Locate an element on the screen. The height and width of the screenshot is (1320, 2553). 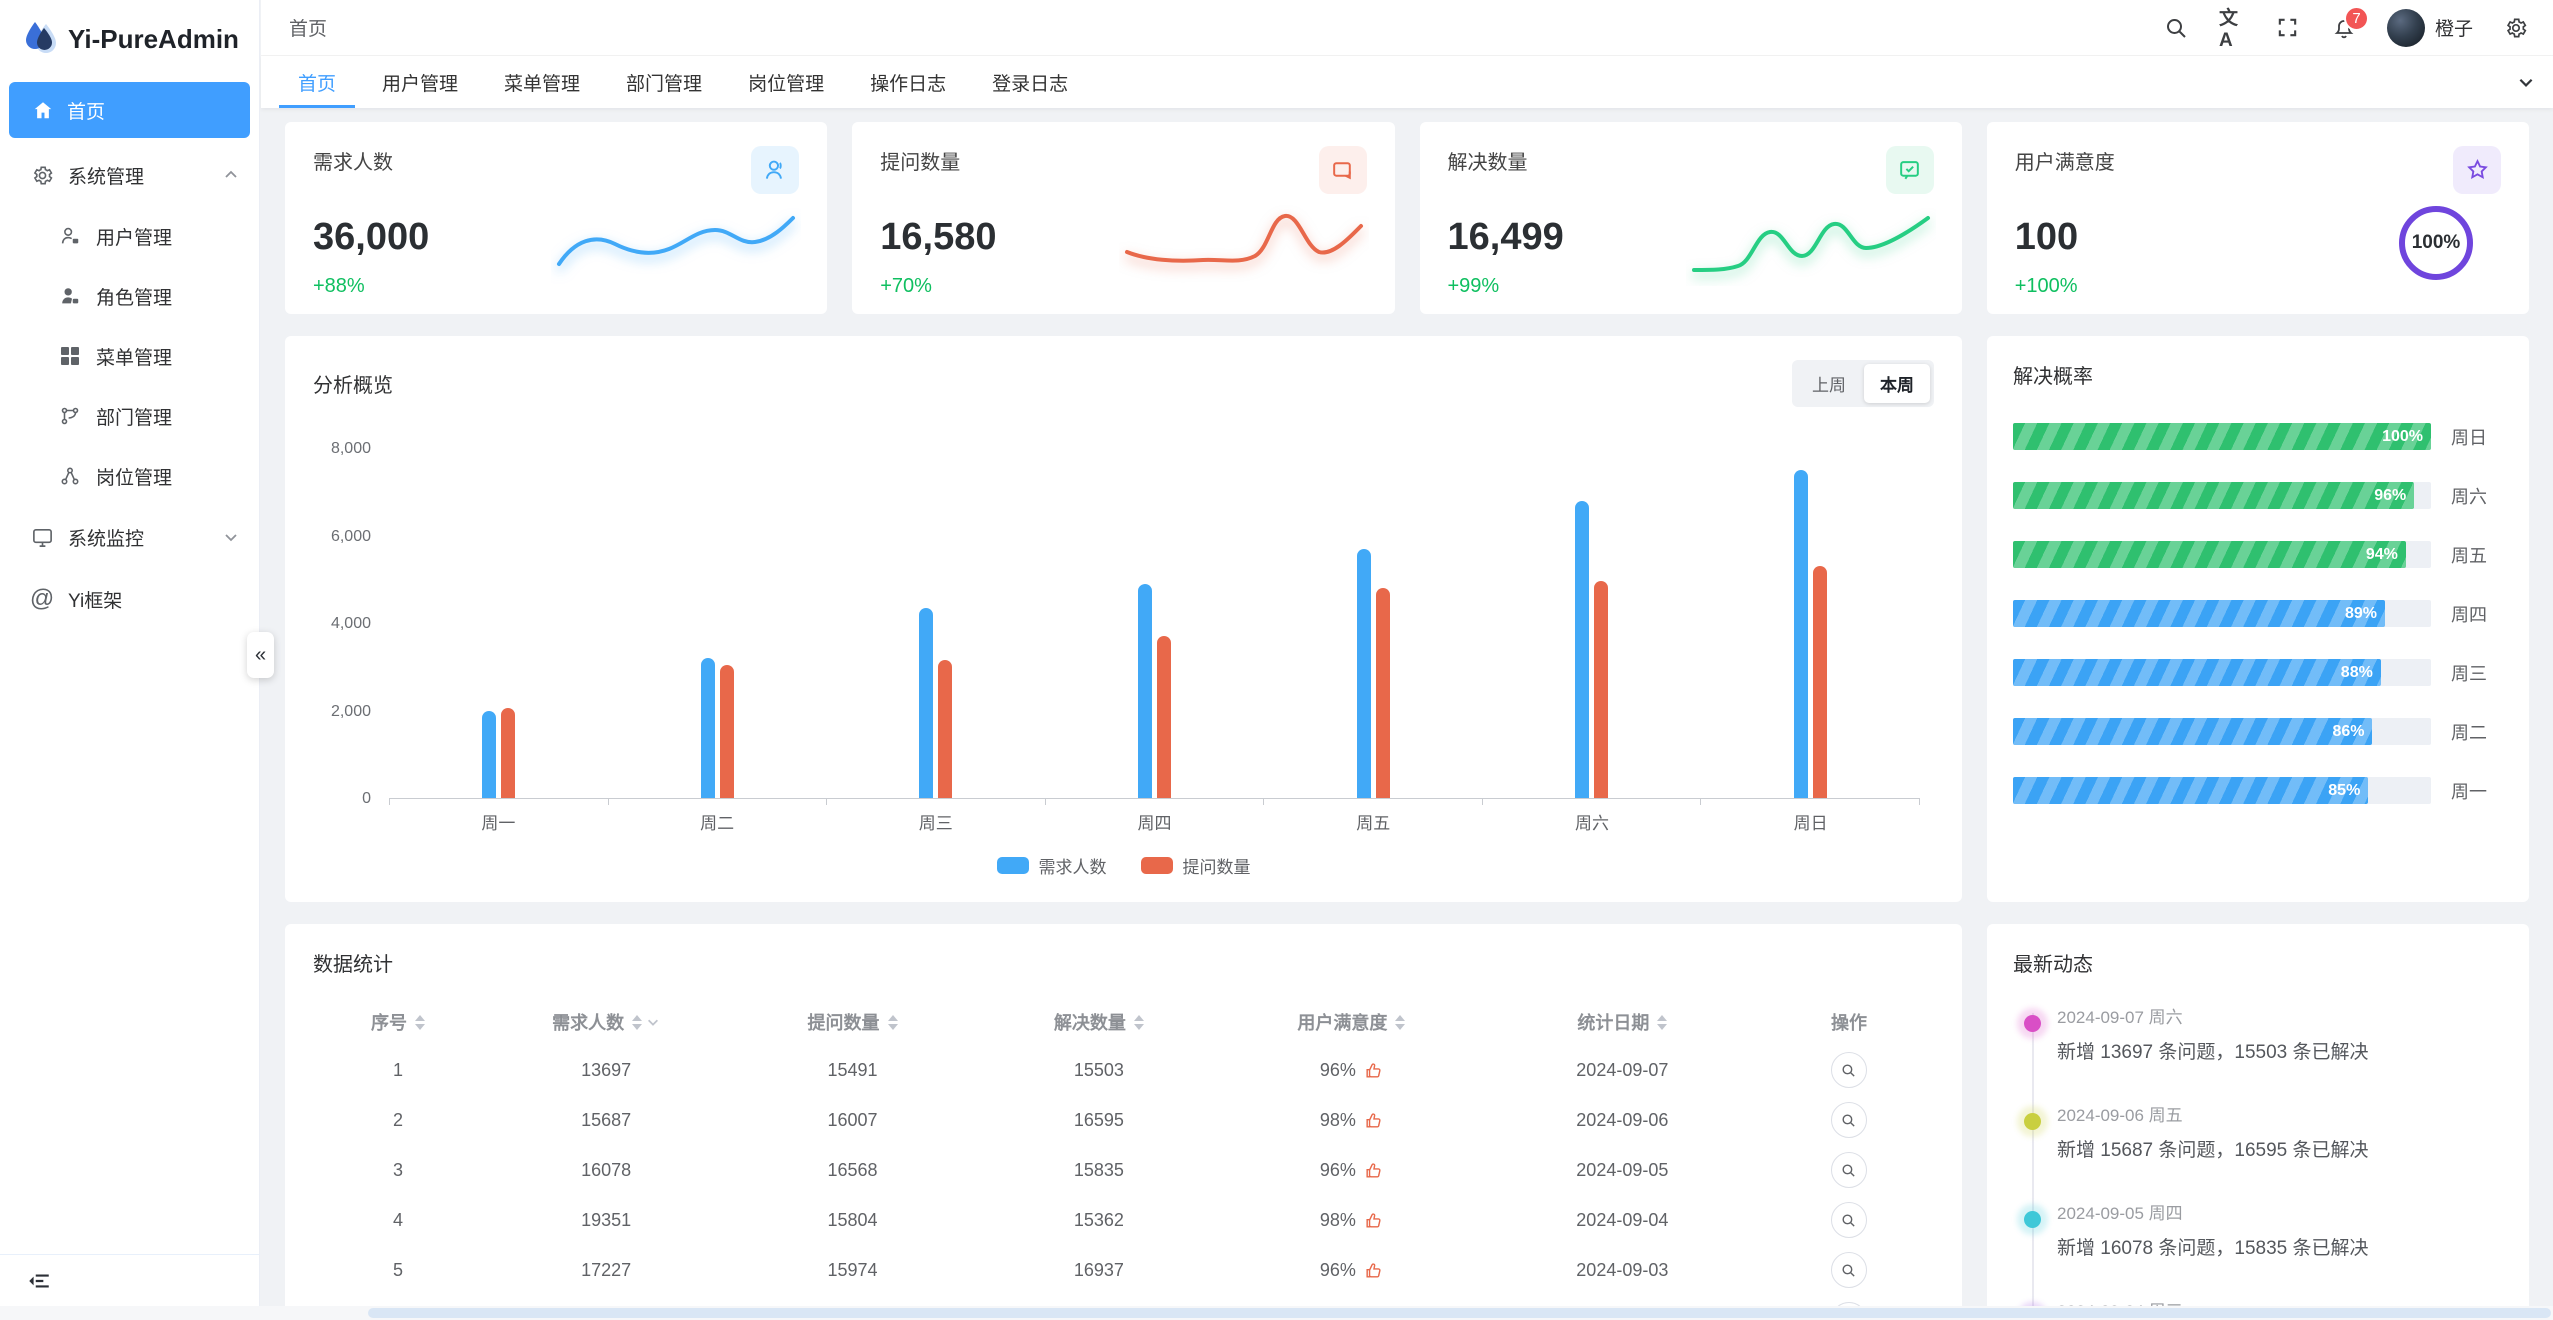
timeline-text: 新增 16078 条问题，15835 条已解决 is located at coordinates (2213, 1248).